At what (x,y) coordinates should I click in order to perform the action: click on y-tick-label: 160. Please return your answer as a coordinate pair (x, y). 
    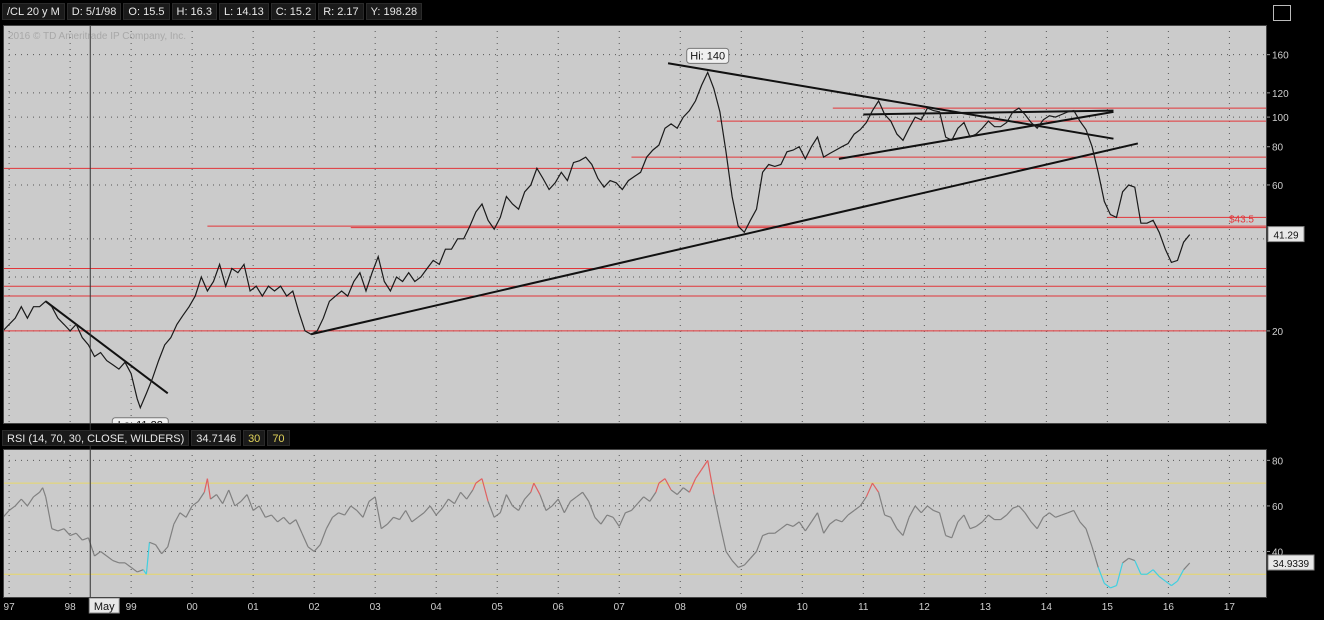
    Looking at the image, I should click on (1280, 56).